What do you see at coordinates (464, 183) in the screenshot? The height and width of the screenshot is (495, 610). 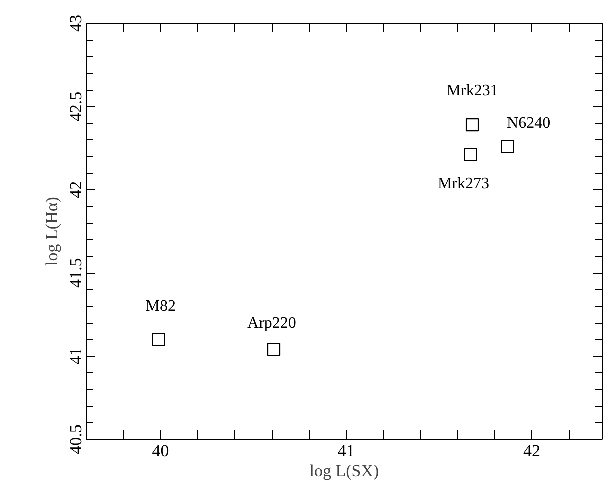 I see `annotation: Mrk273` at bounding box center [464, 183].